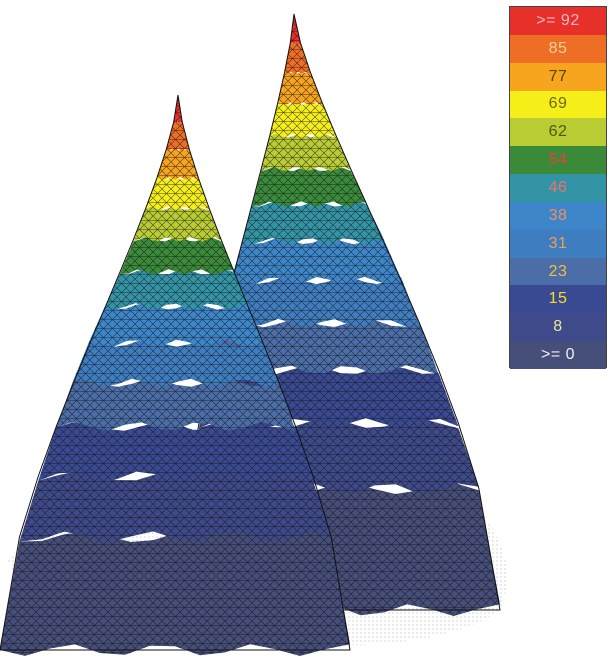 This screenshot has width=609, height=660. What do you see at coordinates (558, 48) in the screenshot?
I see `legend-level: 85` at bounding box center [558, 48].